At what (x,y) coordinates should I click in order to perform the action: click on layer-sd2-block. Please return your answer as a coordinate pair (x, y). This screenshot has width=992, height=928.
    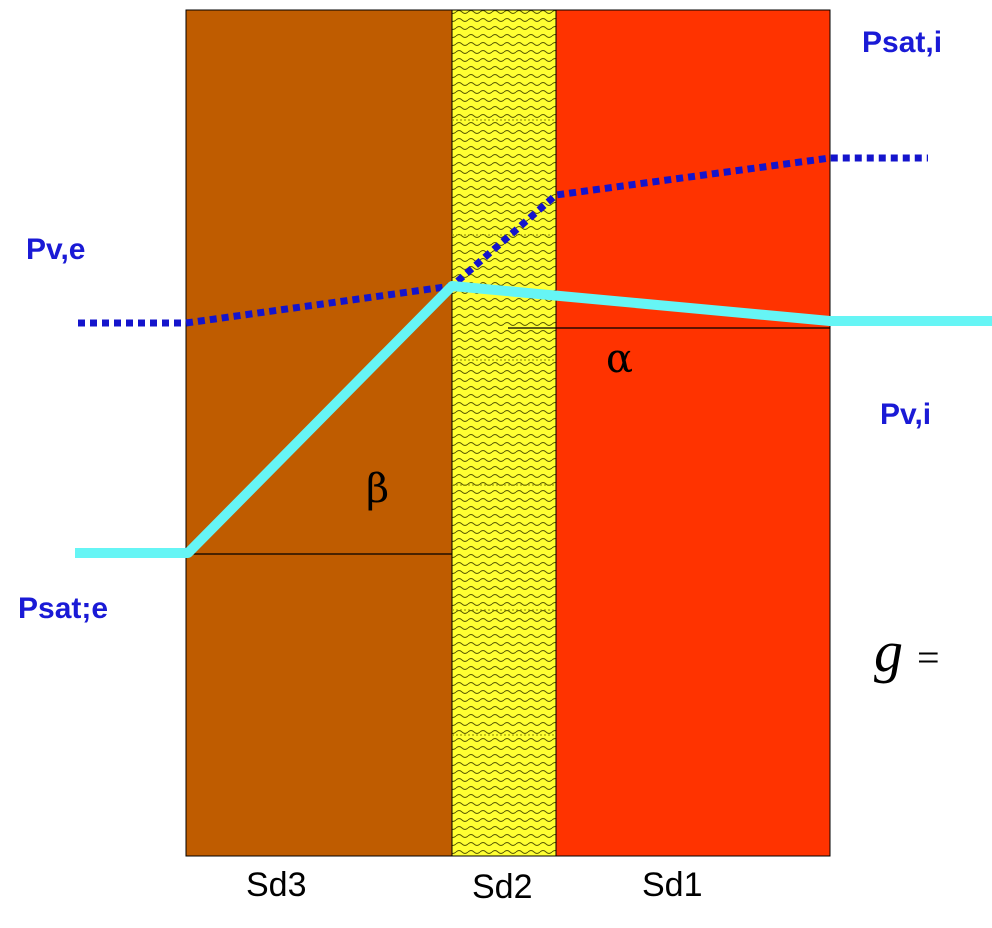
    Looking at the image, I should click on (504, 433).